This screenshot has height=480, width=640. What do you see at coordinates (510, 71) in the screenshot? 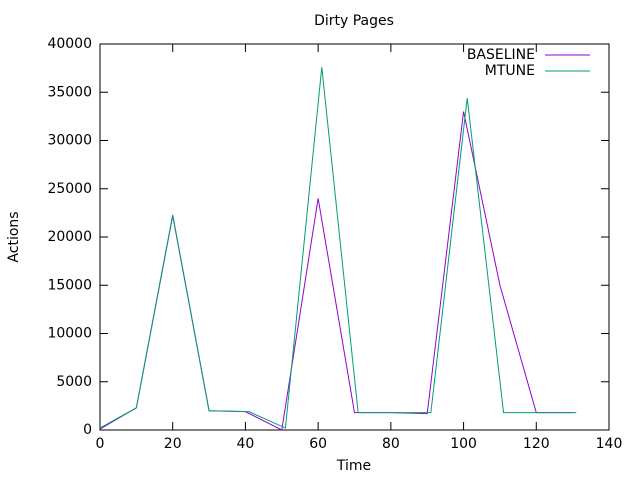
I see `legend-label: MTUNE` at bounding box center [510, 71].